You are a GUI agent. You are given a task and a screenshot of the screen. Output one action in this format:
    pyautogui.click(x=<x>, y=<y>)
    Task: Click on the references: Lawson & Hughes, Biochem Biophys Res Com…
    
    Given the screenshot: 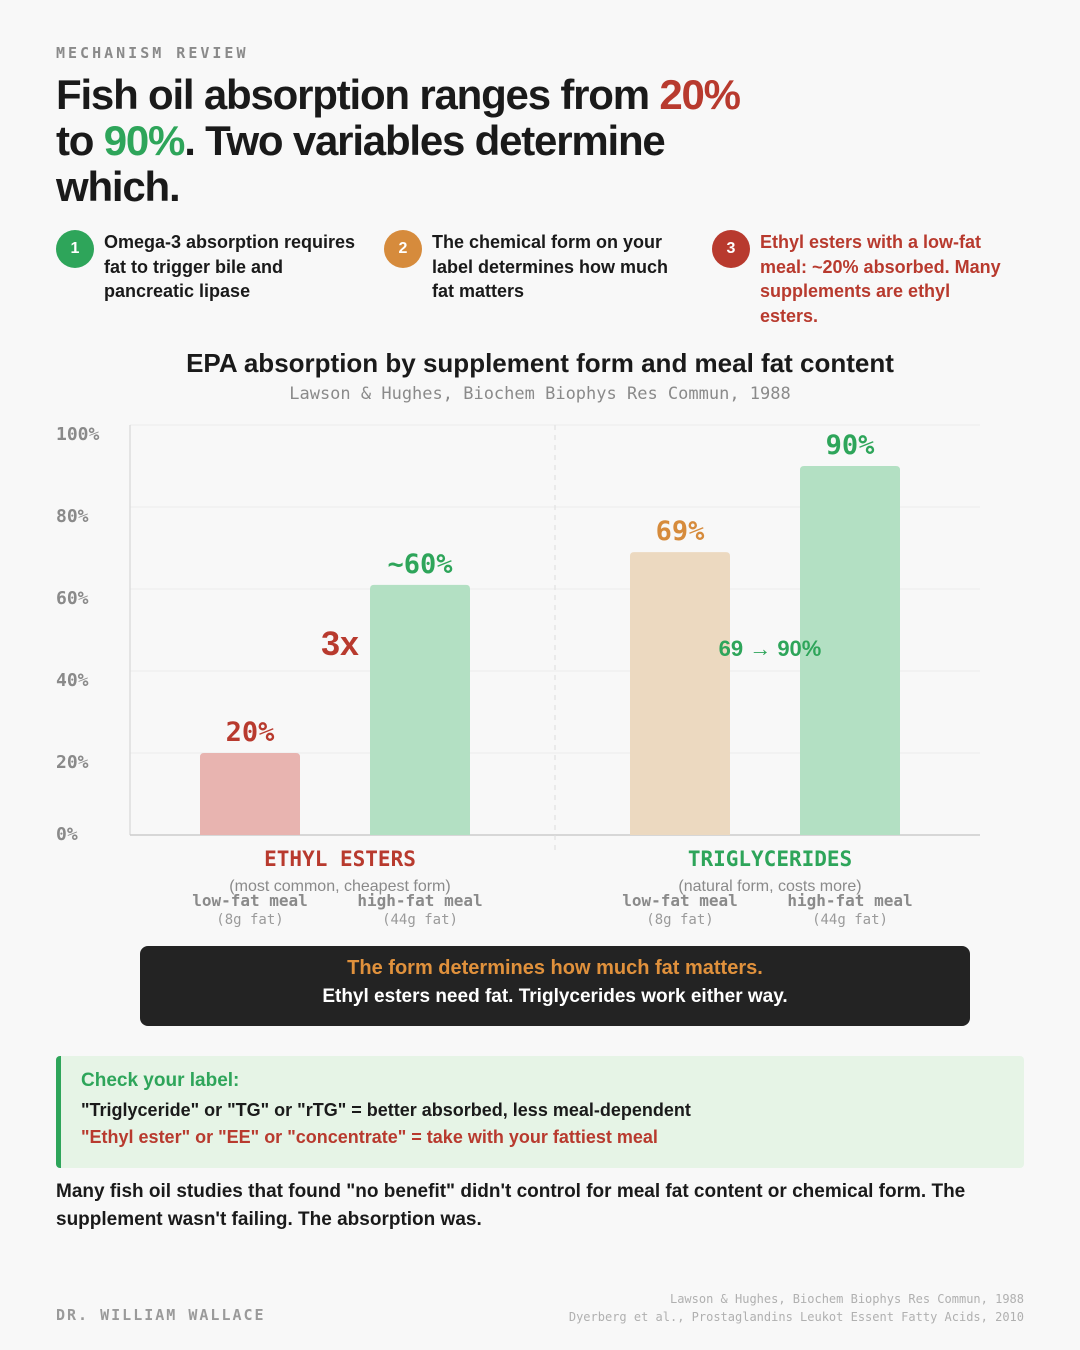 What is the action you would take?
    pyautogui.click(x=796, y=1308)
    